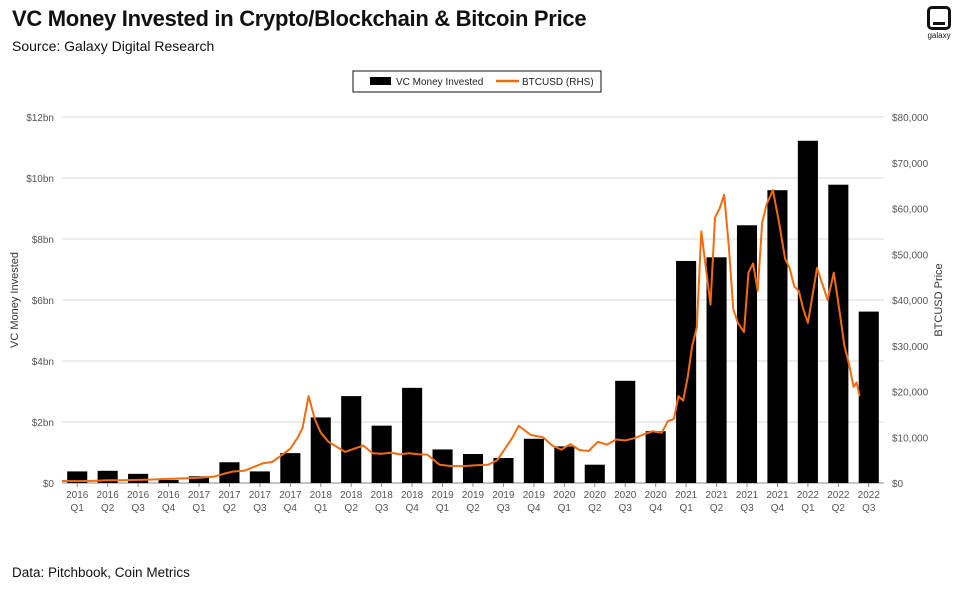 The width and height of the screenshot is (960, 592). What do you see at coordinates (910, 393) in the screenshot?
I see `y2-tick-label: $20,000` at bounding box center [910, 393].